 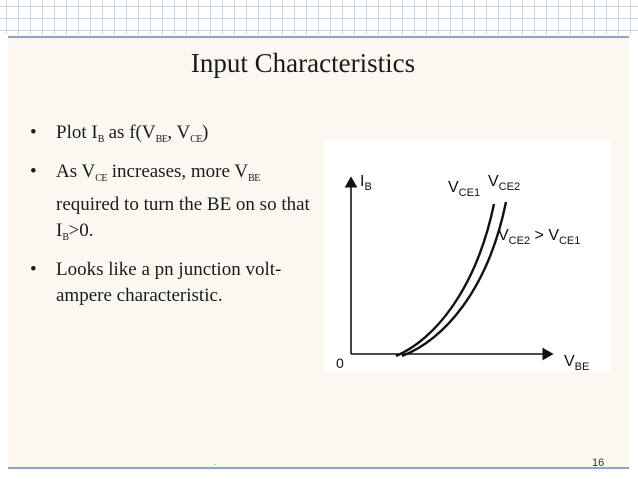 I want to click on relation-label: VCE2 > VCE1, so click(x=539, y=237).